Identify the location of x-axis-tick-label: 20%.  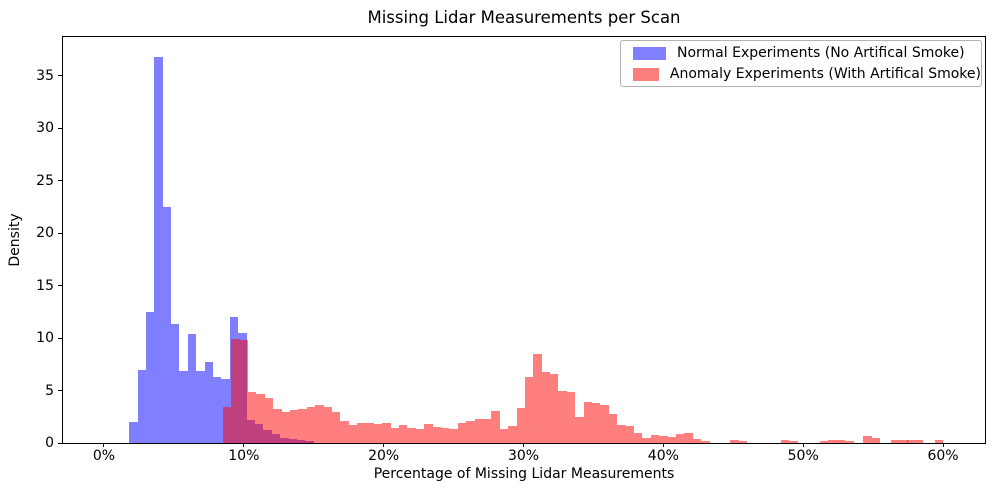
(384, 456).